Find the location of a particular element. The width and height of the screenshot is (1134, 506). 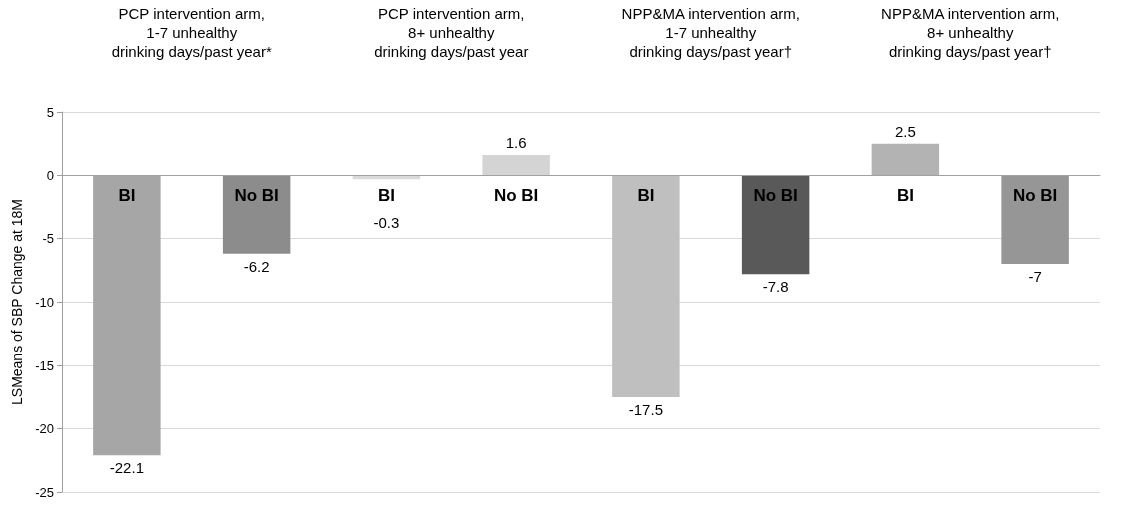

text: PCP intervention arm, 8+ unhealthy drinking days/past year is located at coordinates (451, 32).